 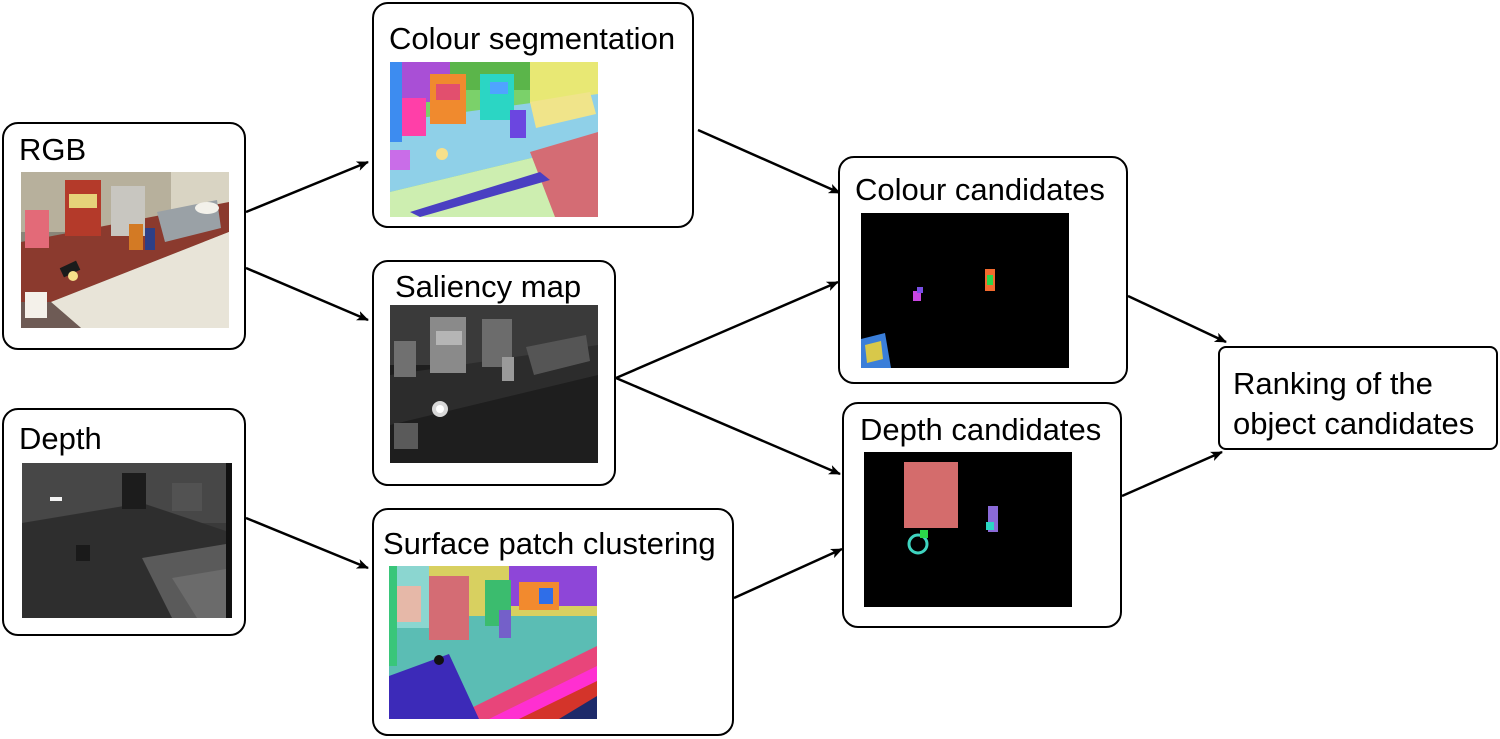 I want to click on node-label: RGB, so click(x=53, y=149).